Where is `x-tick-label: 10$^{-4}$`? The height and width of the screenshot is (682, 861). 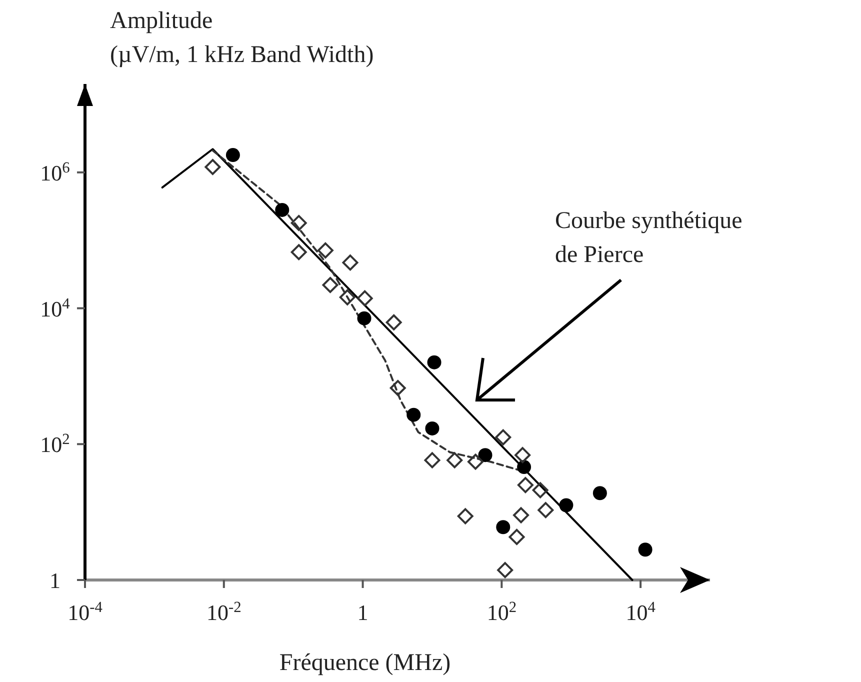 x-tick-label: 10$^{-4}$ is located at coordinates (85, 611).